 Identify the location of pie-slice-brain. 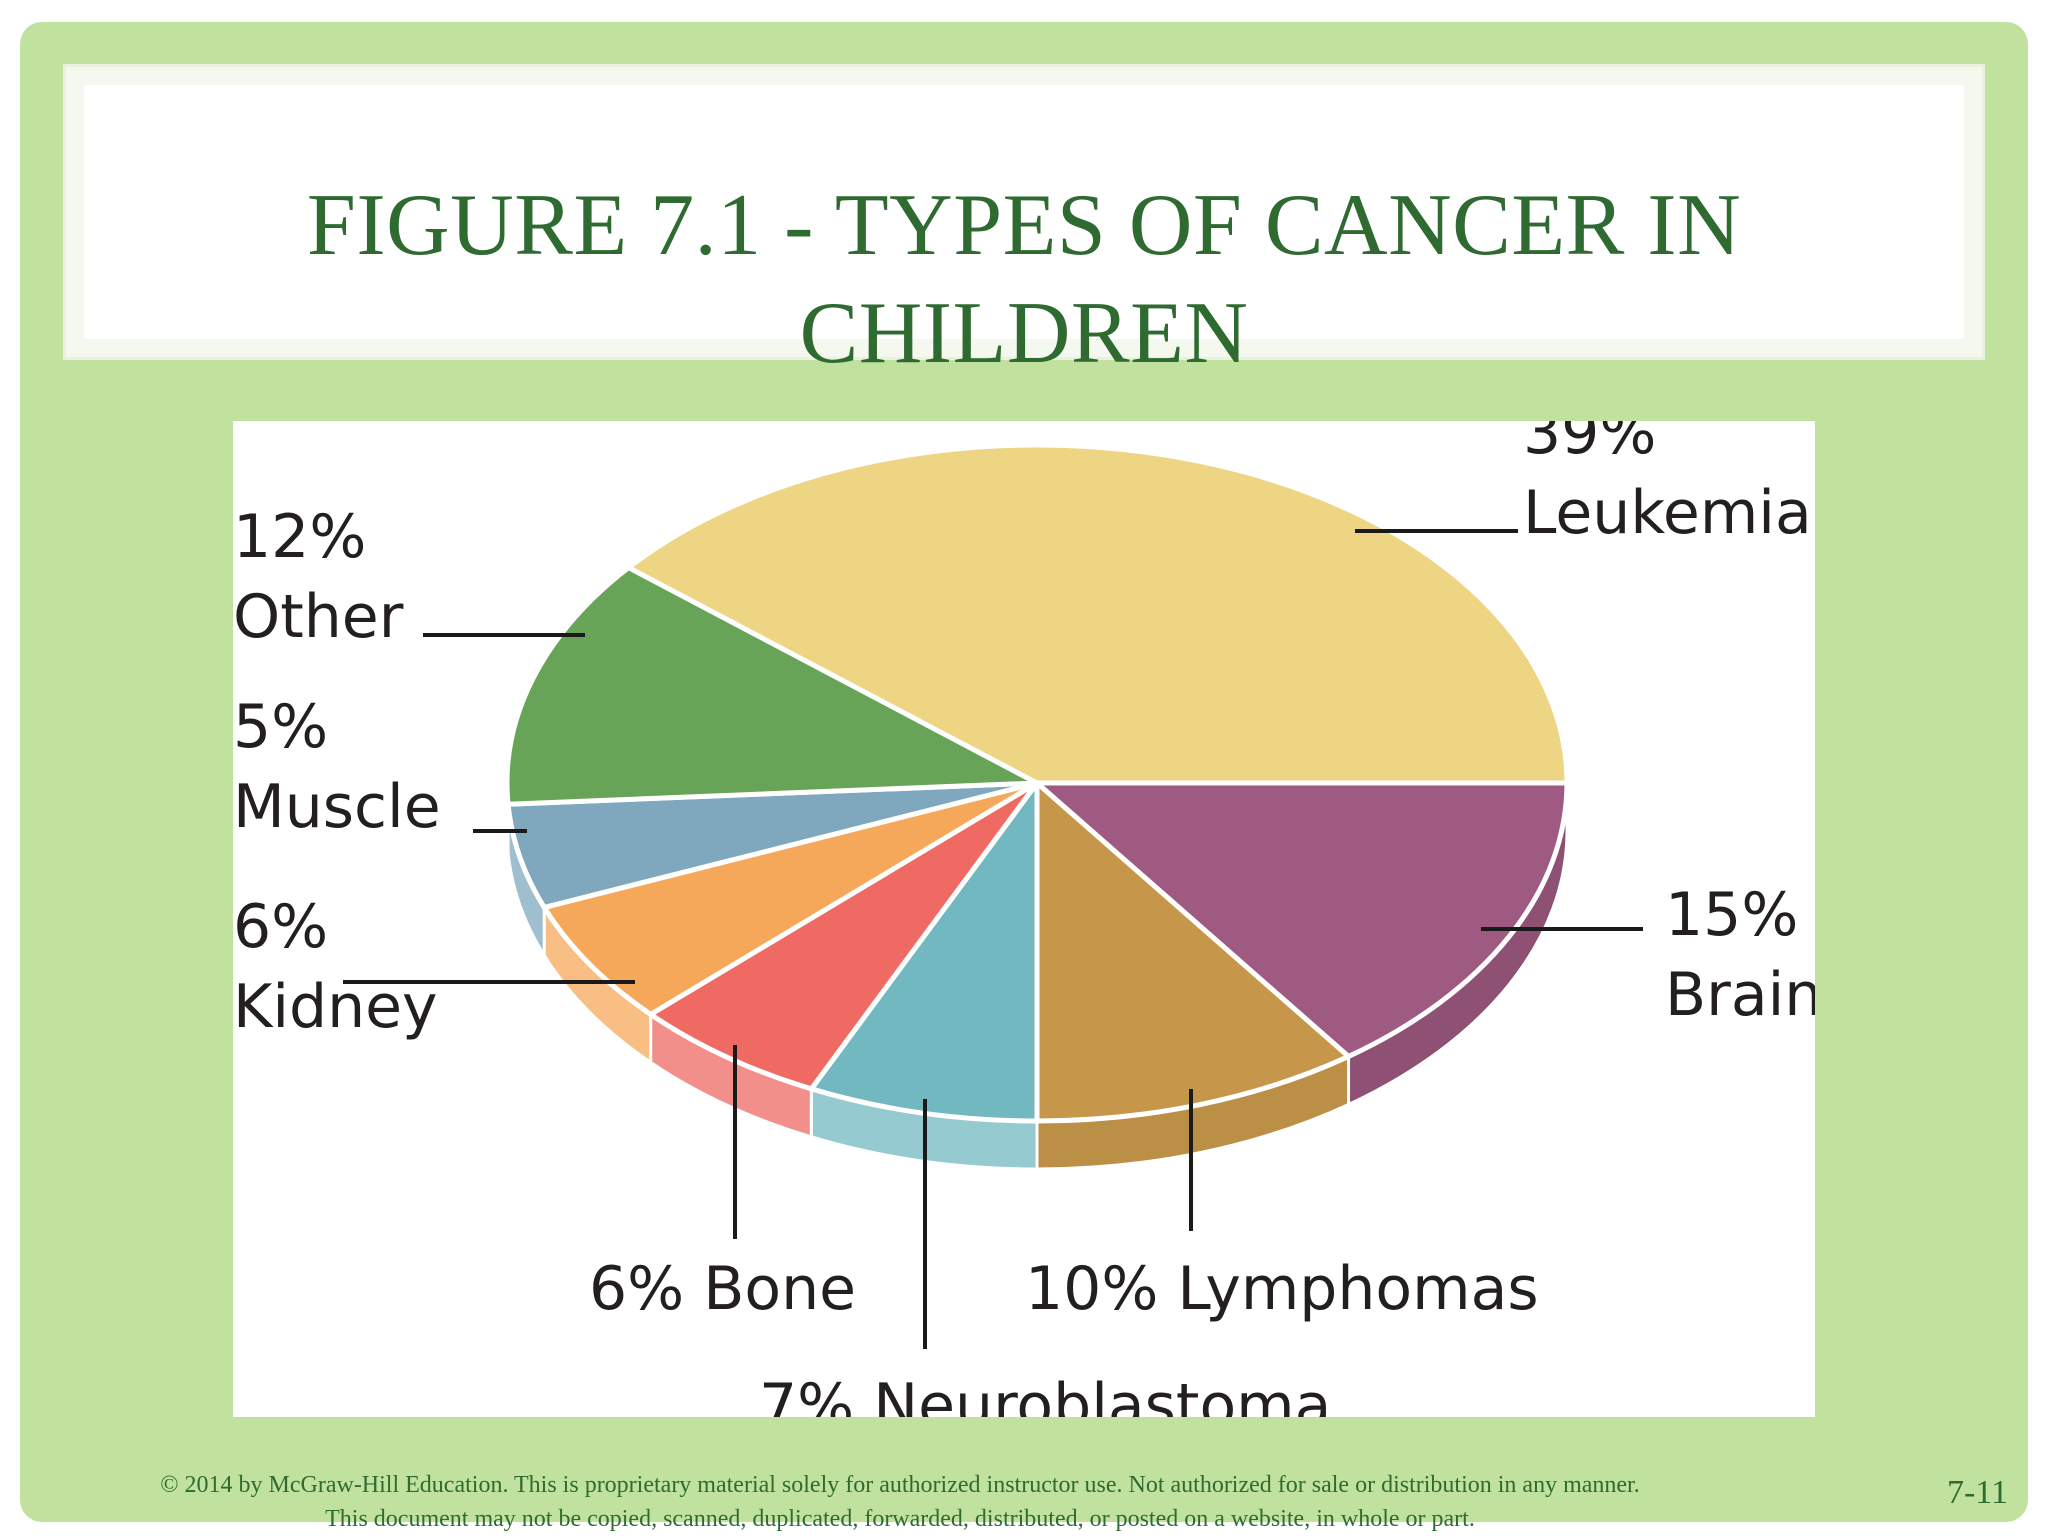
(1302, 919).